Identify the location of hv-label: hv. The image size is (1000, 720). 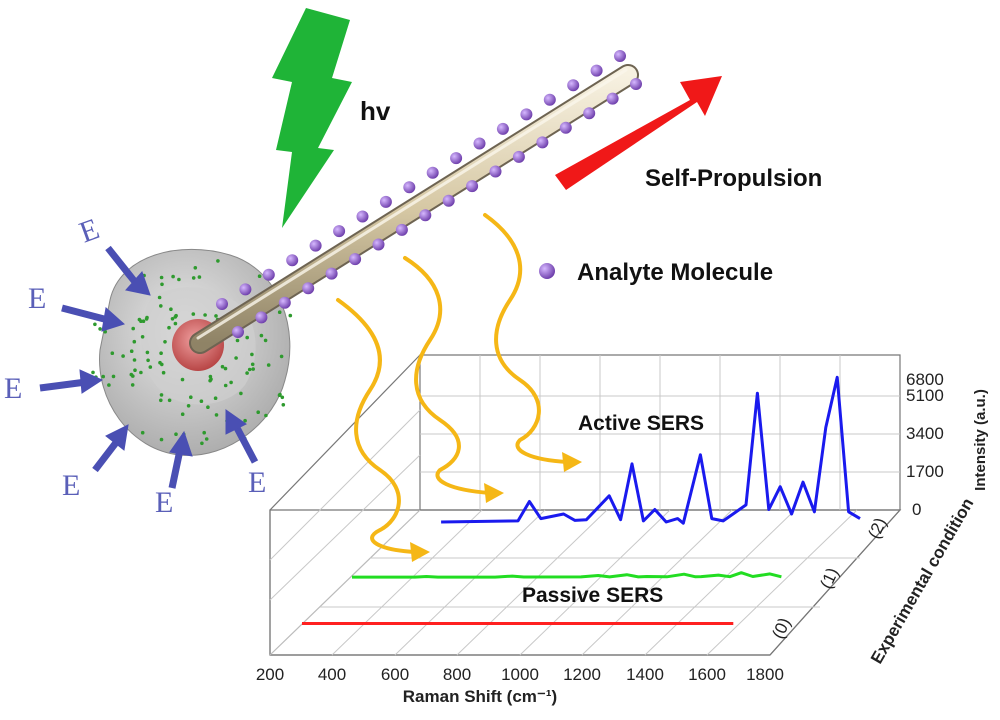
(375, 111).